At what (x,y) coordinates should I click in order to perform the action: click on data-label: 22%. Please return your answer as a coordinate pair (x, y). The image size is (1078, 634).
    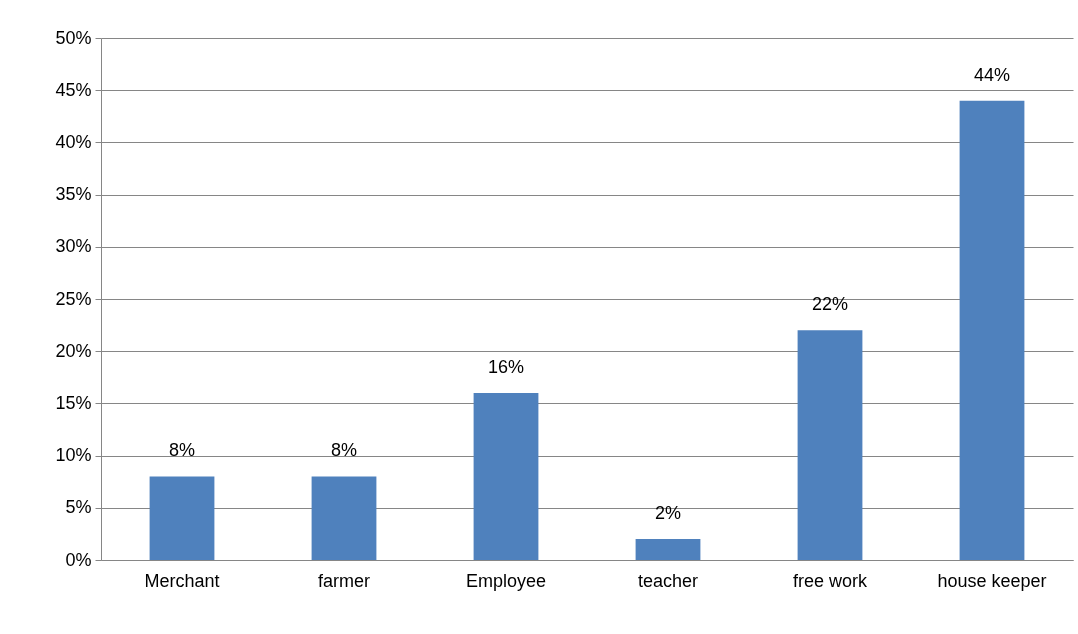
    Looking at the image, I should click on (830, 304).